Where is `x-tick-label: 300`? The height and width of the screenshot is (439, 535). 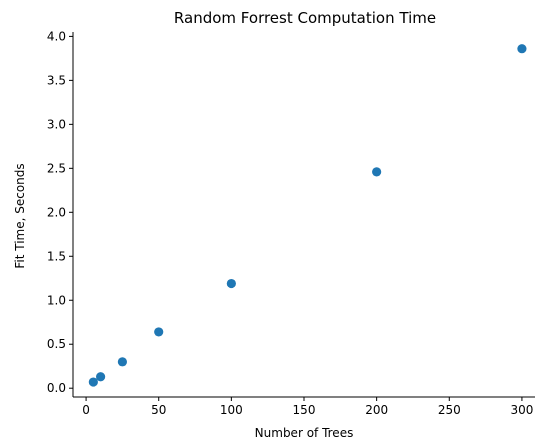 x-tick-label: 300 is located at coordinates (521, 410).